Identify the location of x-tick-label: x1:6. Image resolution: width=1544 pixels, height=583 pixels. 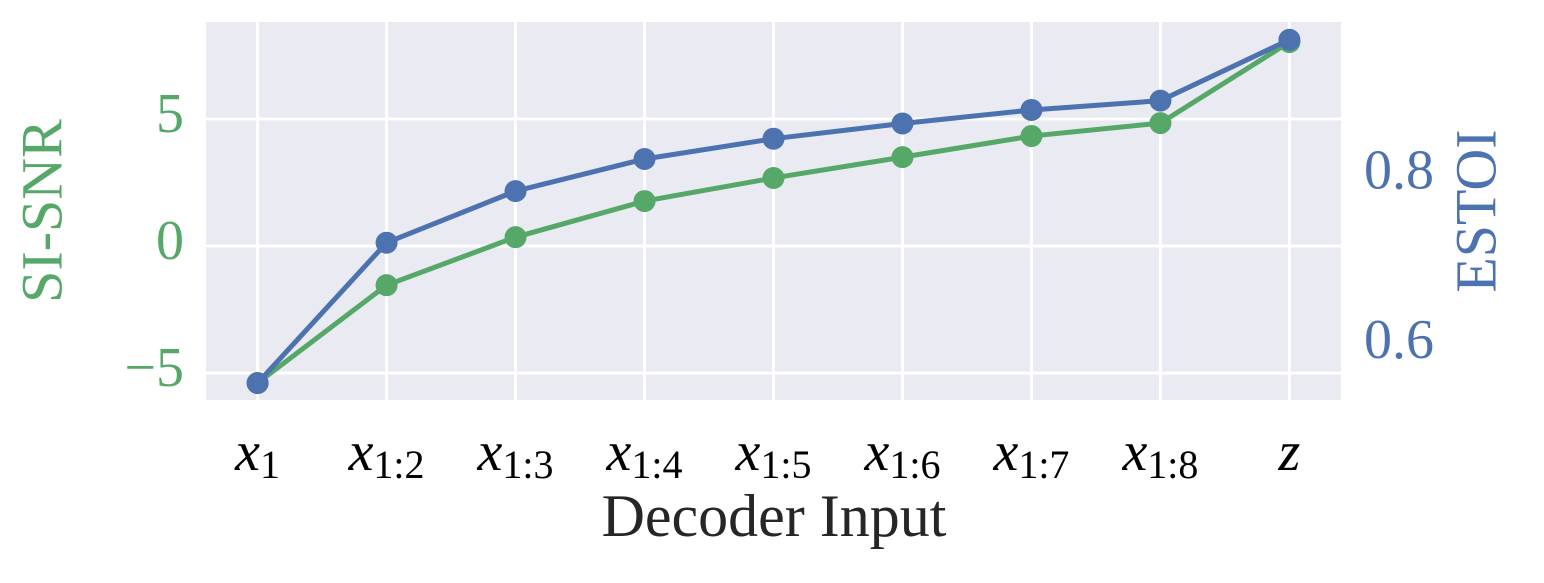
(901, 454).